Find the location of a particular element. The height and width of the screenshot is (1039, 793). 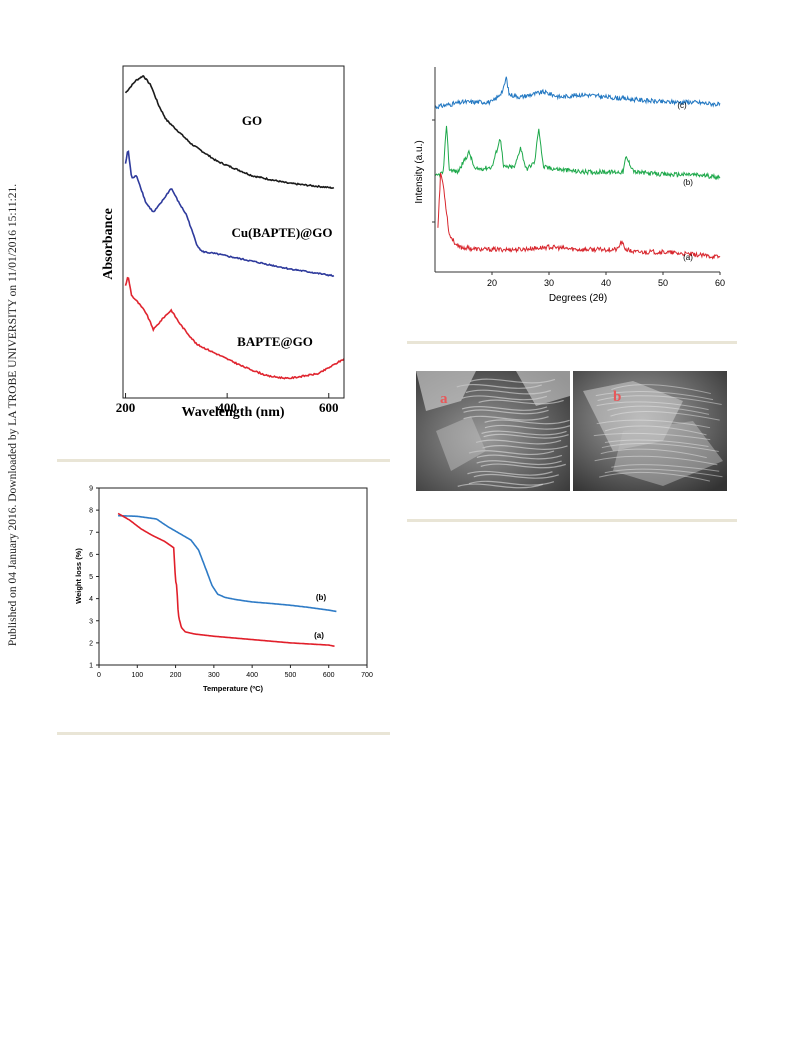

uv-x-tick-label: 200 is located at coordinates (125, 407).